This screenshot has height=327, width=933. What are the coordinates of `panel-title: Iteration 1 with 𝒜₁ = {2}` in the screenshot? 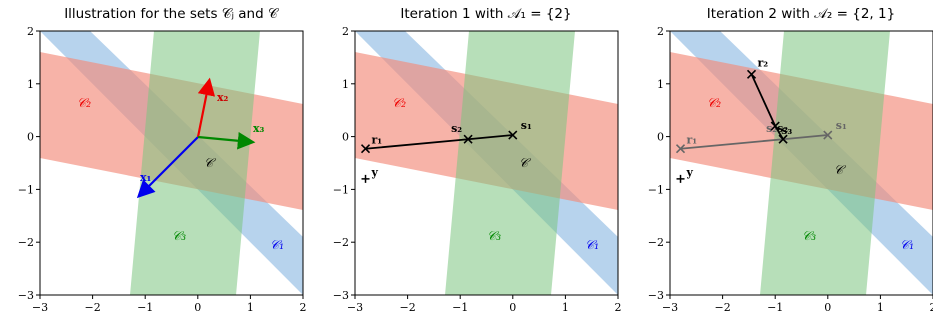 It's located at (485, 14).